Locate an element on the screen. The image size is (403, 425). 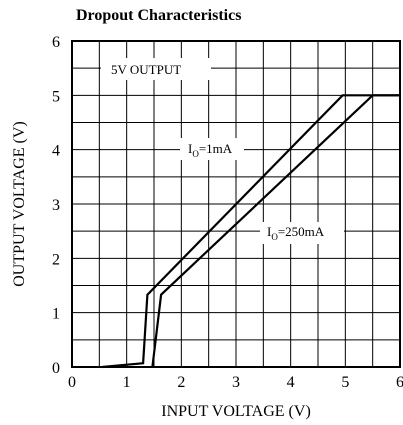
x-tick-label: 1 is located at coordinates (127, 382).